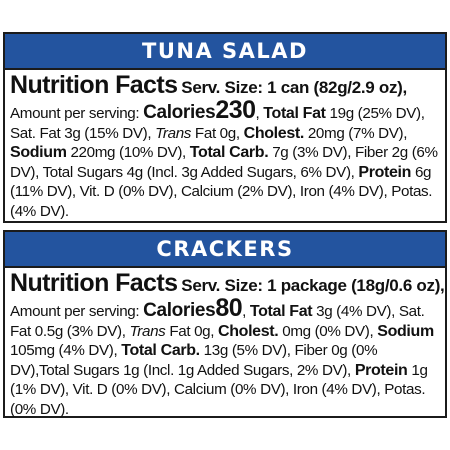  What do you see at coordinates (357, 133) in the screenshot?
I see `cholesterol-value: 20mg (7% DV),` at bounding box center [357, 133].